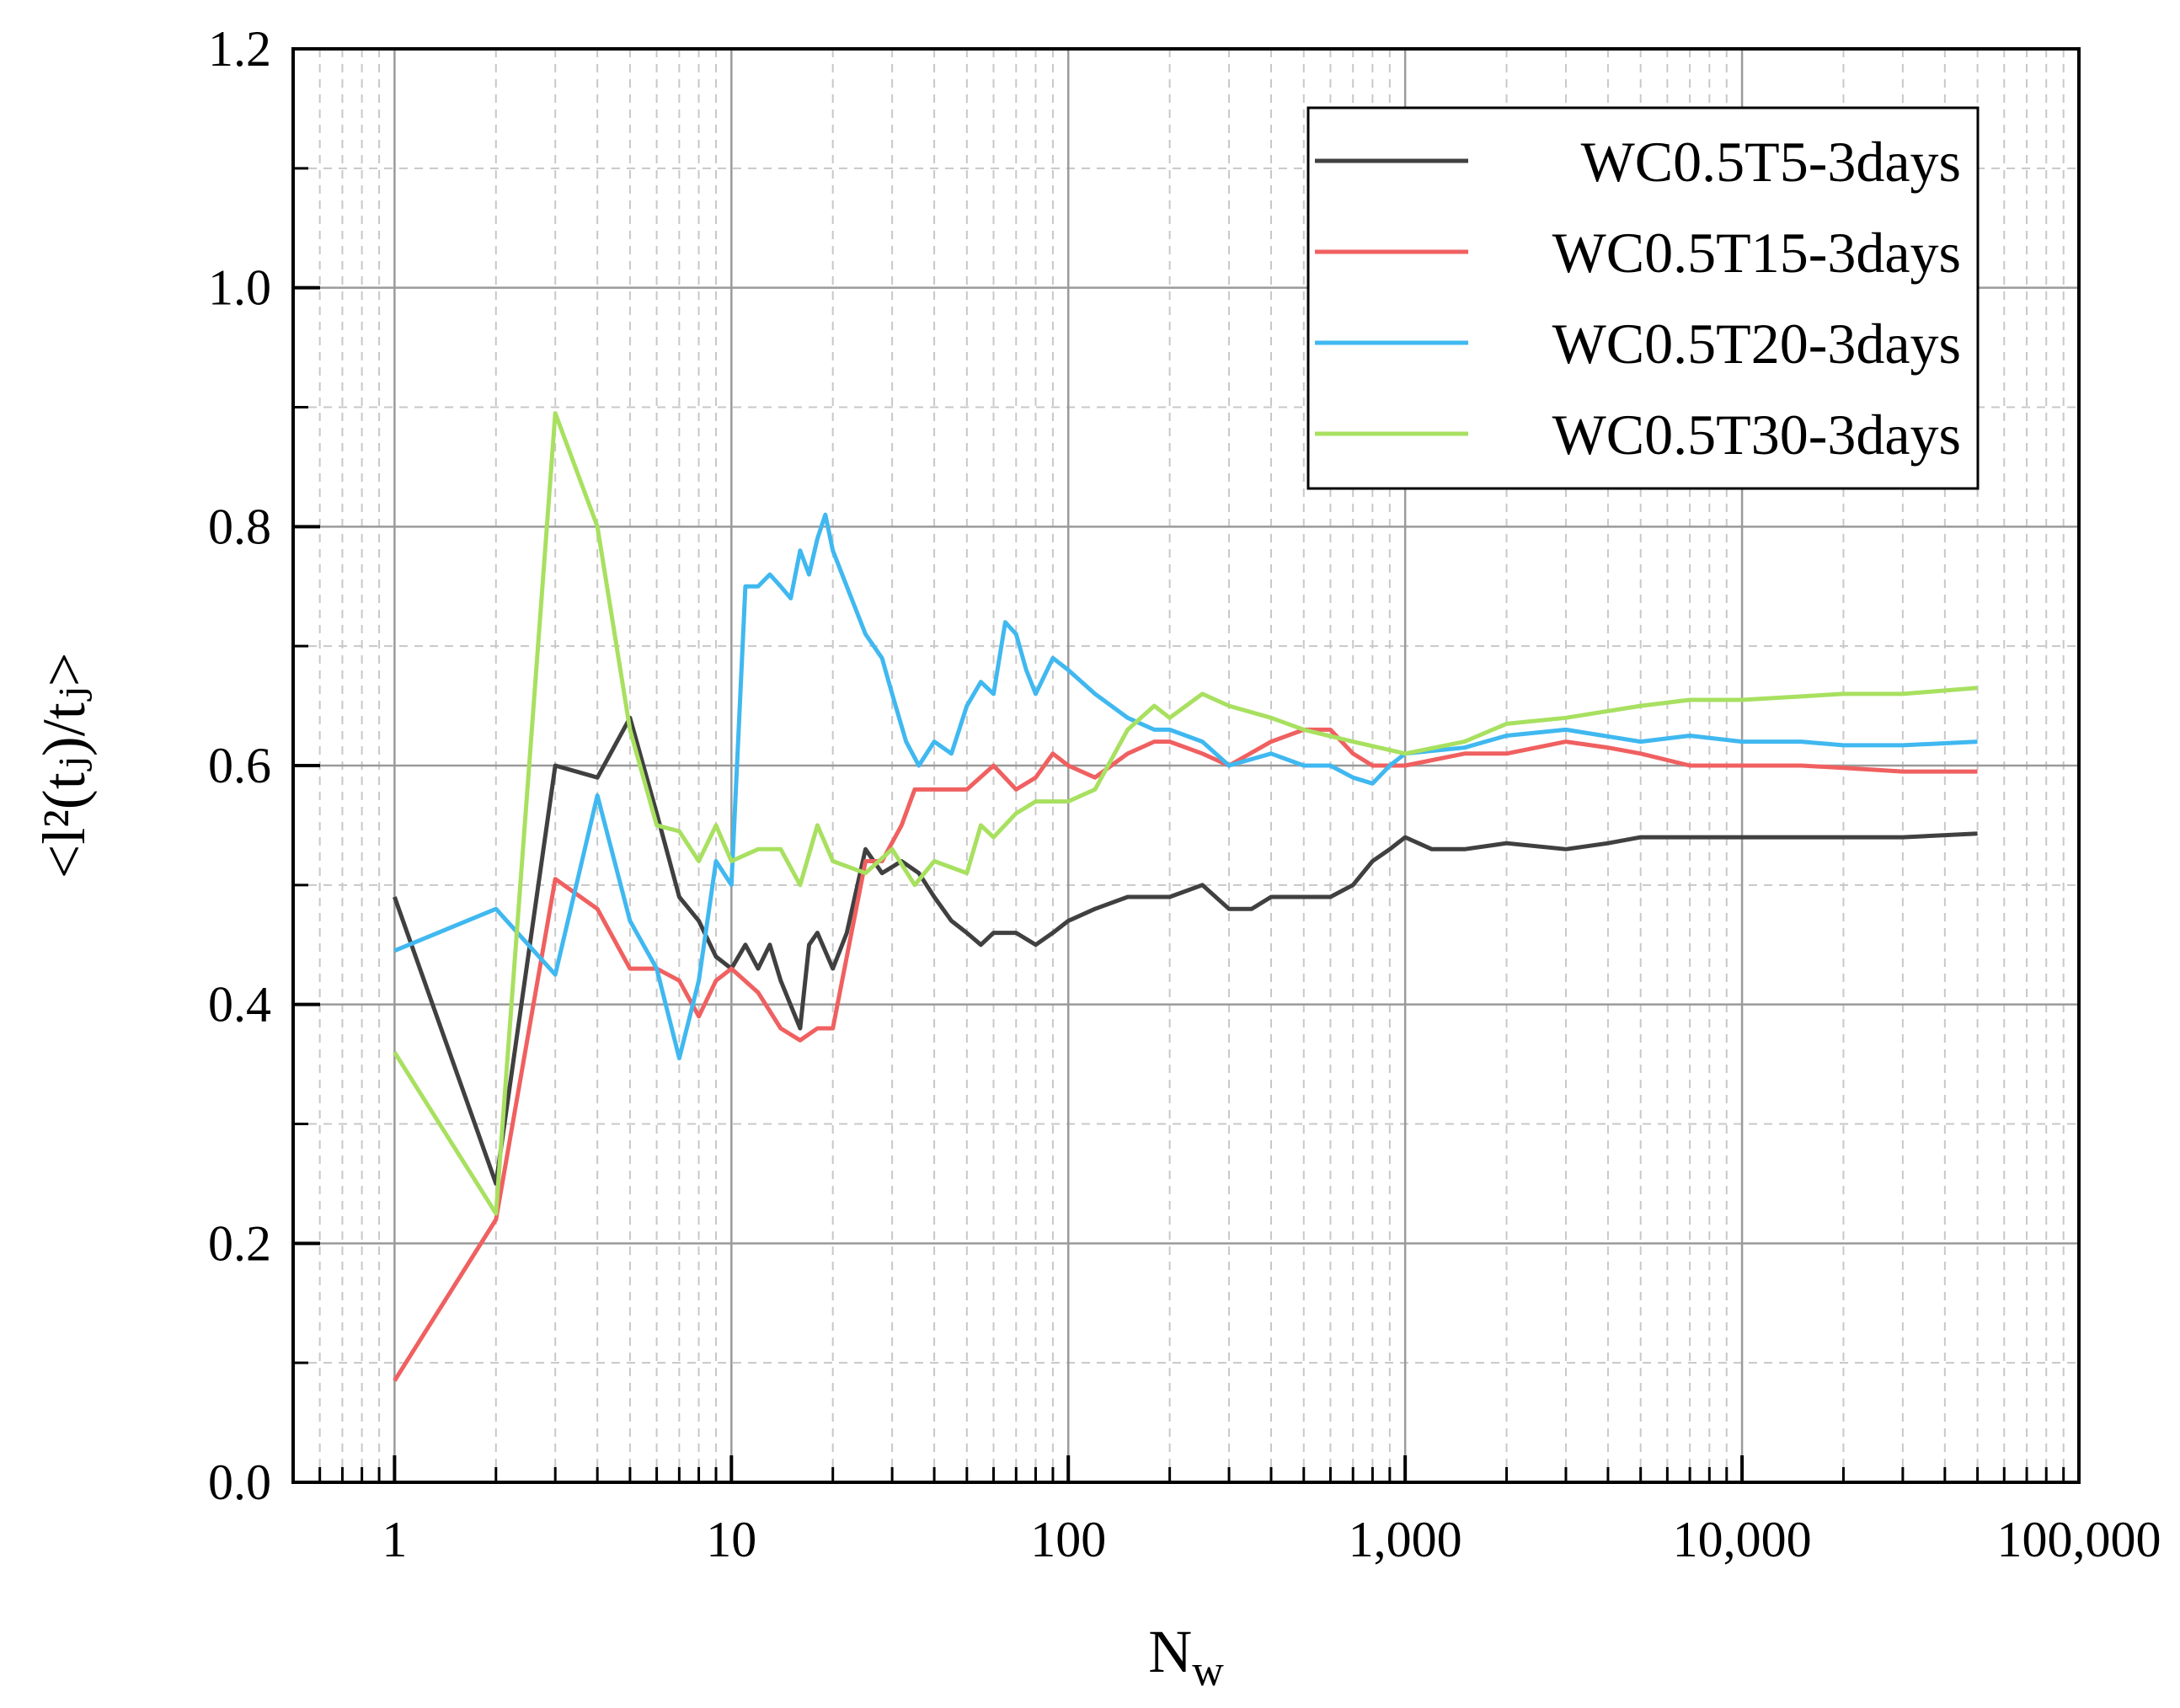  I want to click on y-tick-label: 1.2, so click(239, 49).